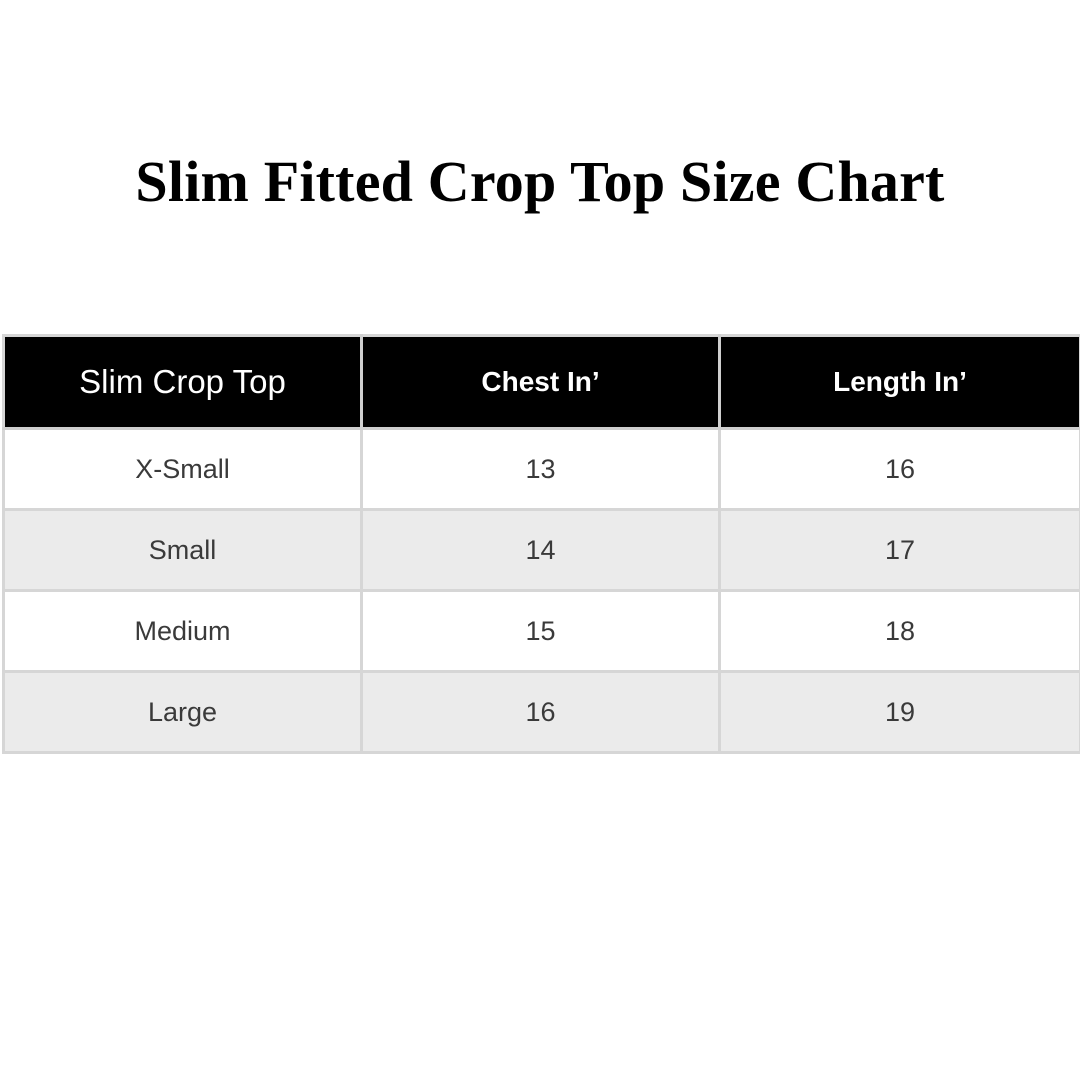 The width and height of the screenshot is (1080, 1080). What do you see at coordinates (183, 469) in the screenshot?
I see `size-cell: X-Small` at bounding box center [183, 469].